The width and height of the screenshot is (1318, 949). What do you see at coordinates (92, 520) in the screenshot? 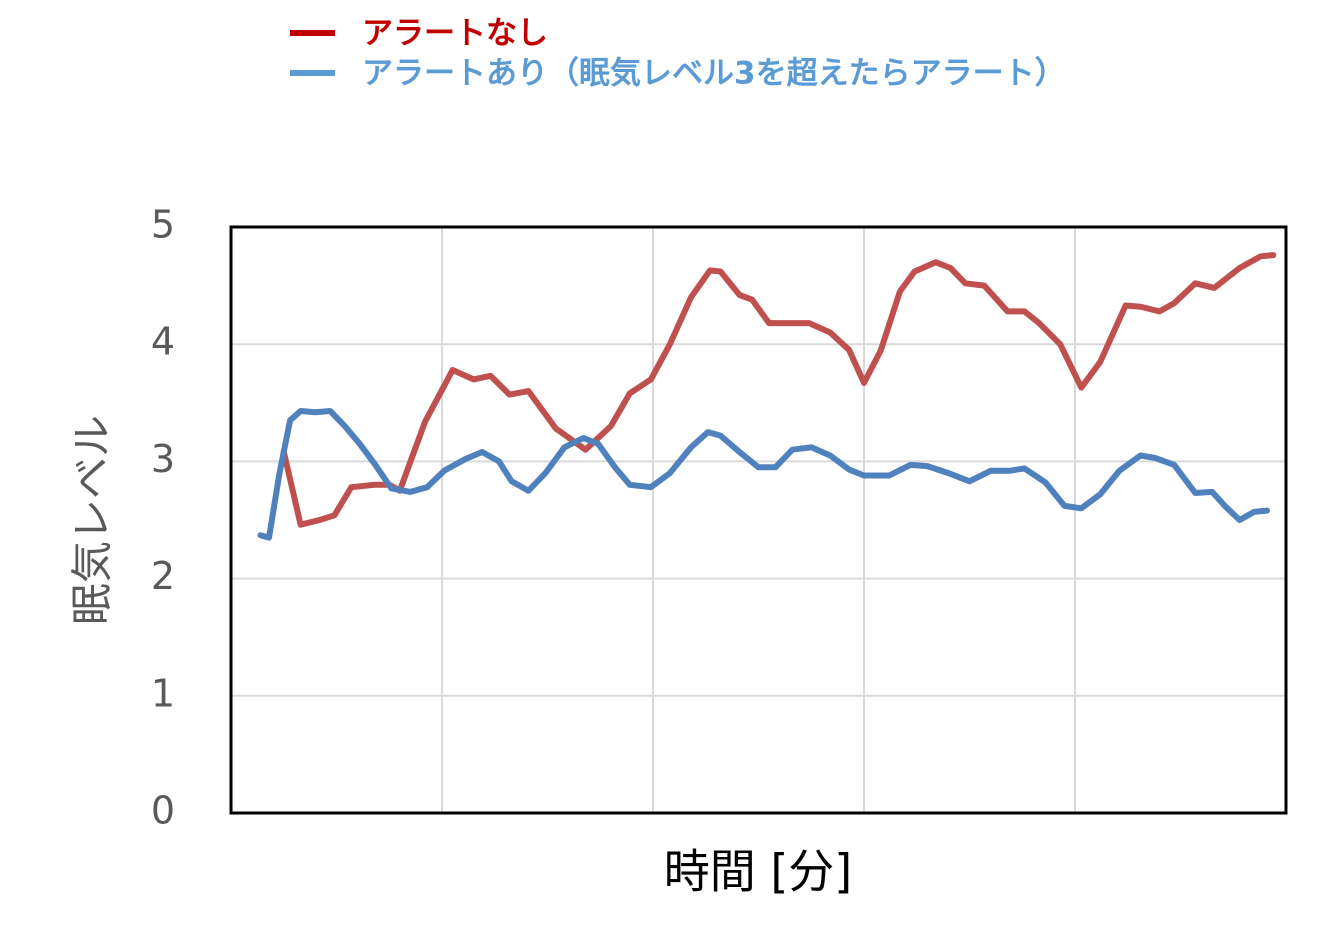
I see `y-axis-label: 眠気レベル` at bounding box center [92, 520].